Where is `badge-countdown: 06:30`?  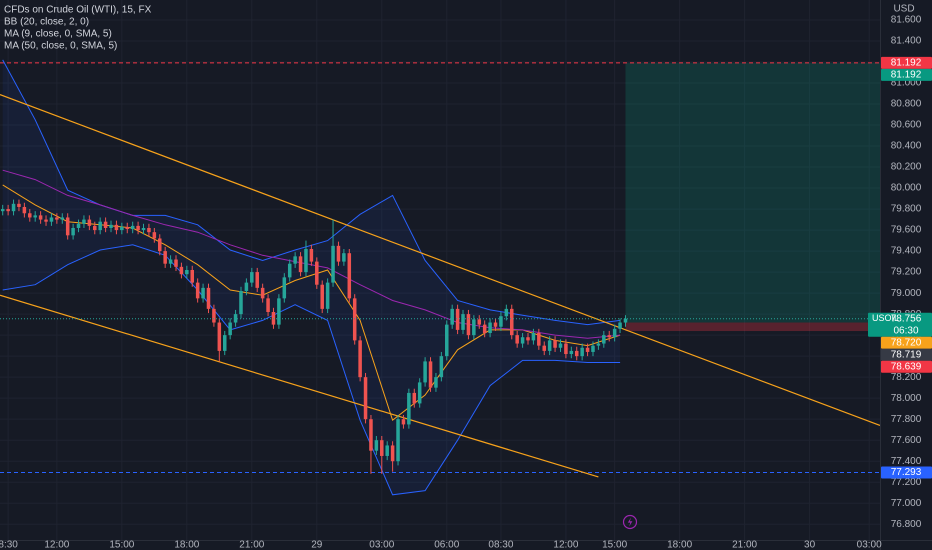
badge-countdown: 06:30 is located at coordinates (905, 330).